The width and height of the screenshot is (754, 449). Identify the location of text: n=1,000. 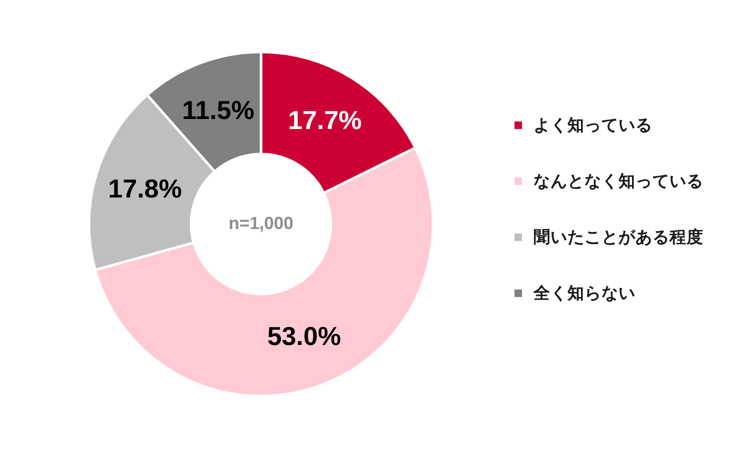
(261, 223).